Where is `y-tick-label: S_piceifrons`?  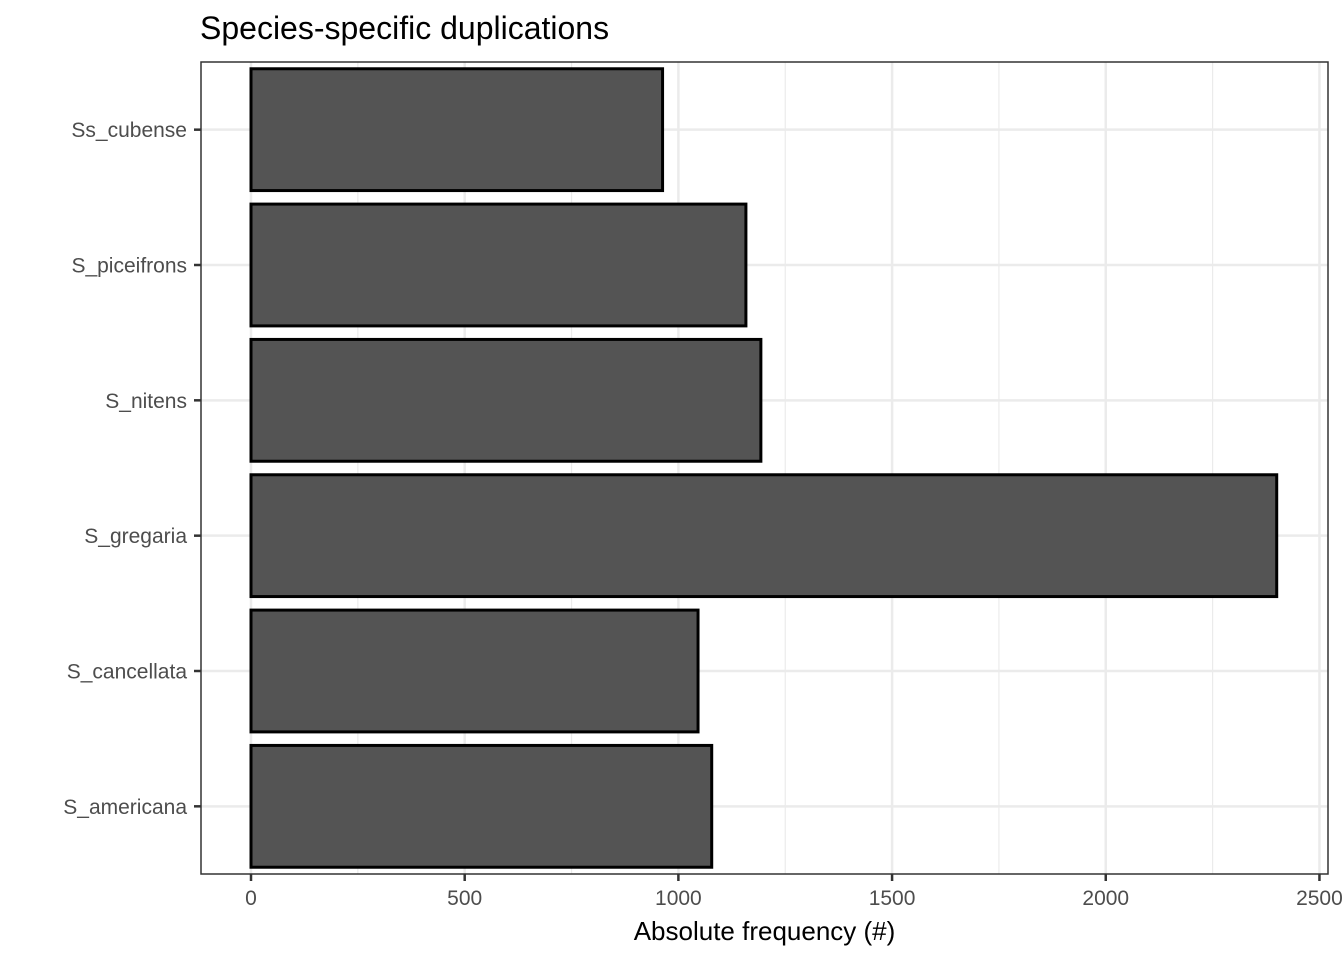
y-tick-label: S_piceifrons is located at coordinates (129, 266).